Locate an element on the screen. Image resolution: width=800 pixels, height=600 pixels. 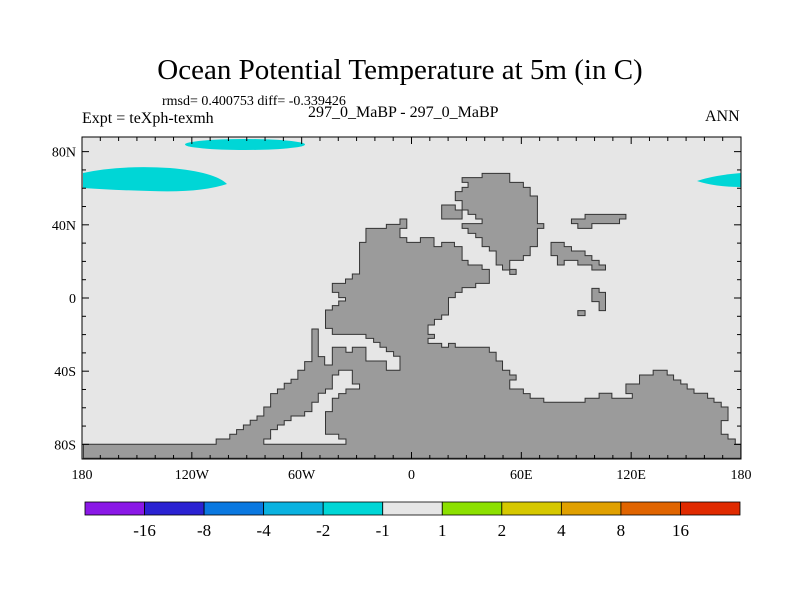
season-label: ANN is located at coordinates (722, 116).